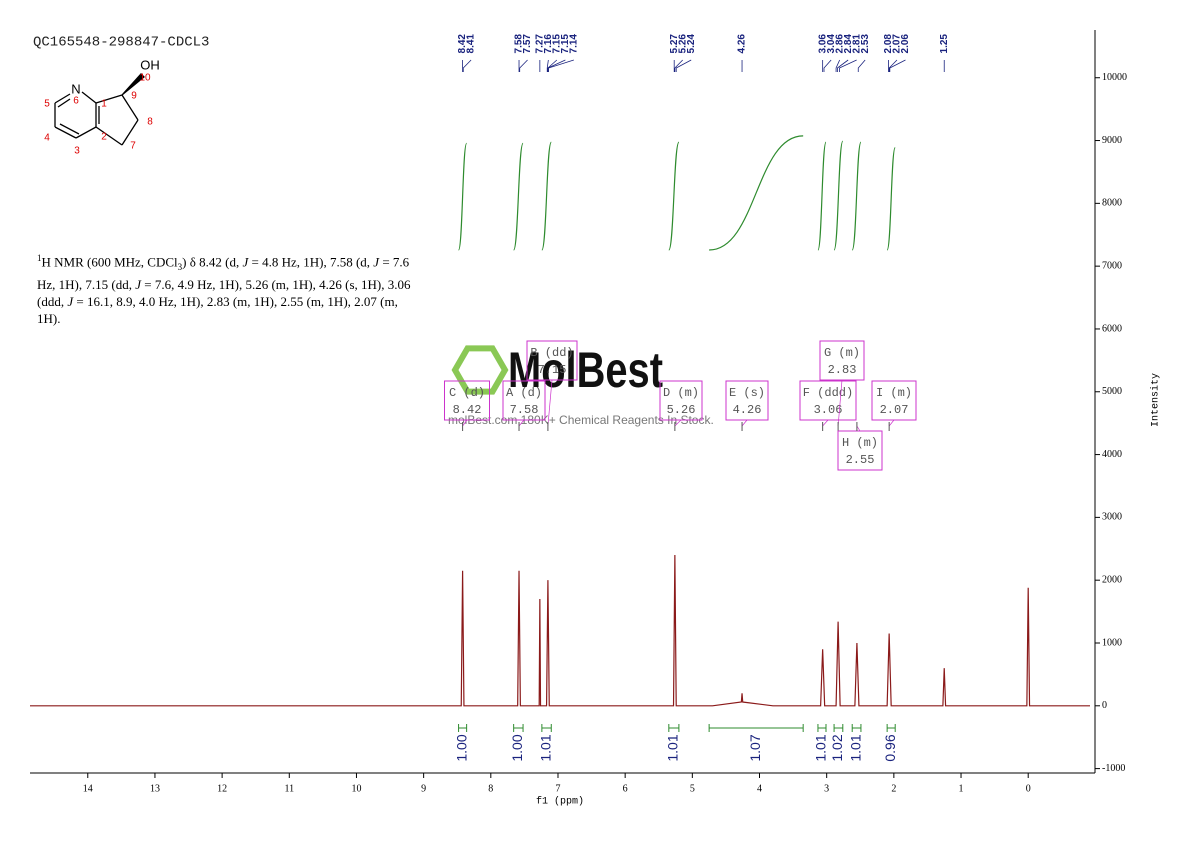 The image size is (1190, 841). I want to click on x-tick-label: 8, so click(490, 788).